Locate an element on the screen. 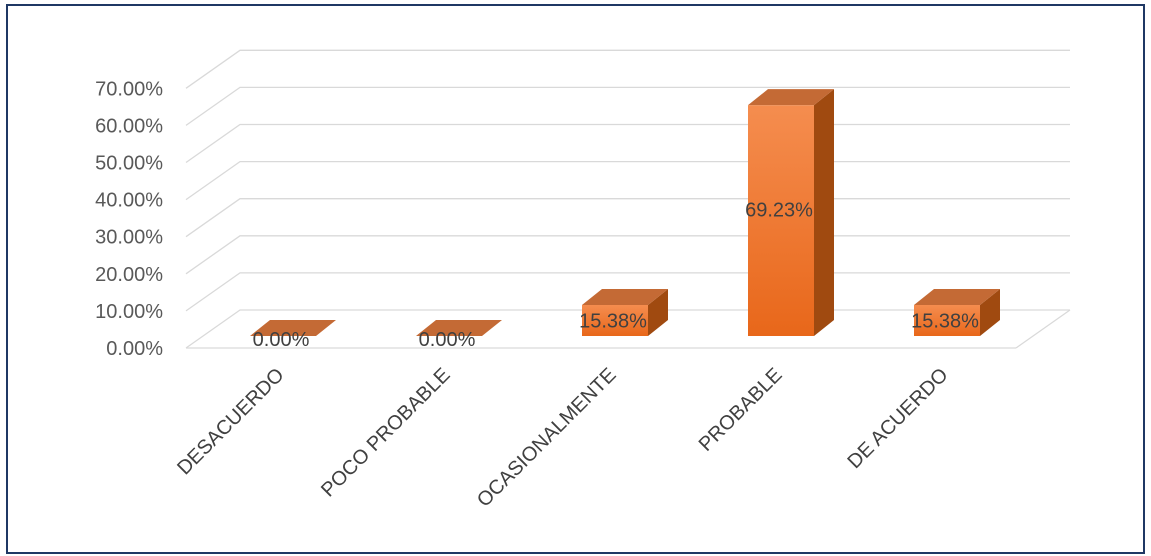  category-label: DESACUERDO is located at coordinates (230, 421).